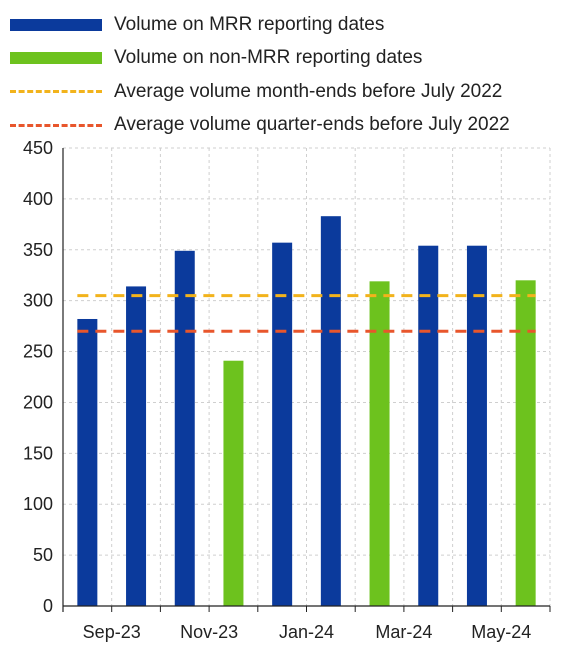  Describe the element at coordinates (112, 632) in the screenshot. I see `x-tick-label: Sep-23` at that location.